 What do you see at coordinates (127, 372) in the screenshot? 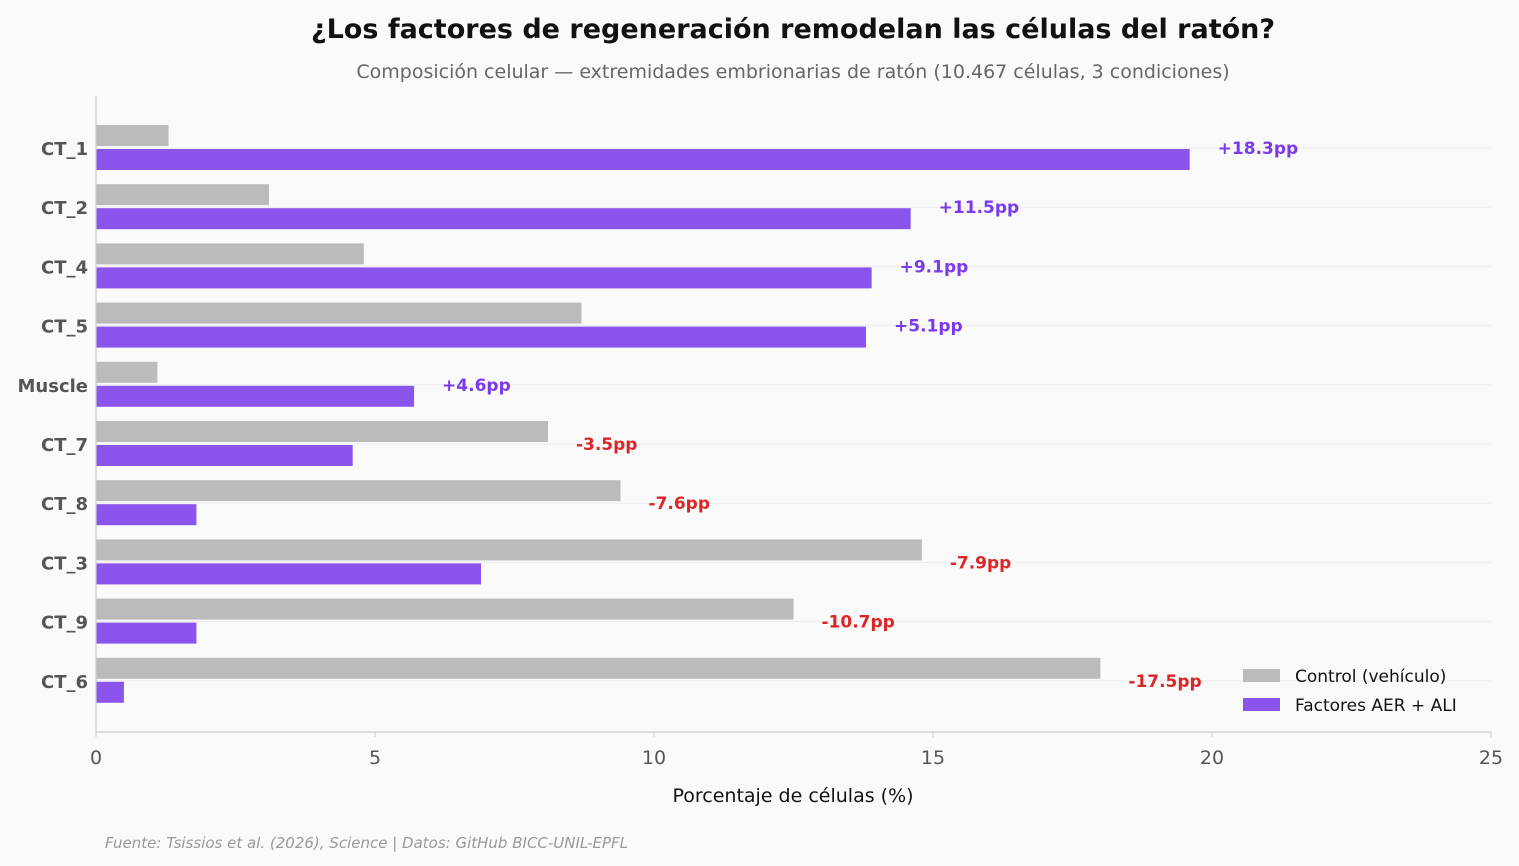
I see `bar-control-Muscle` at bounding box center [127, 372].